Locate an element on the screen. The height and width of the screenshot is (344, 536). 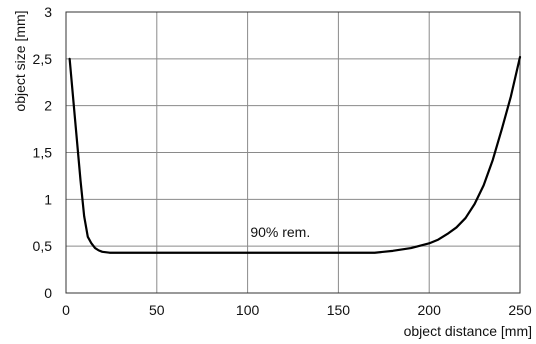
annotation-0: 90% rem. is located at coordinates (280, 232).